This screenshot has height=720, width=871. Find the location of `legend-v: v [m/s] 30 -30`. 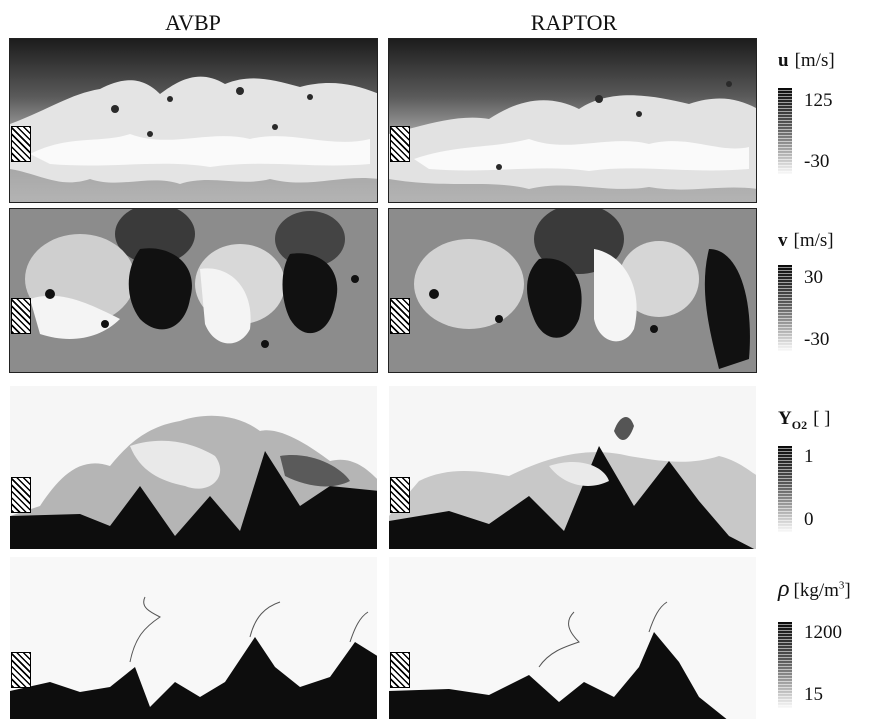

legend-v: v [m/s] 30 -30 is located at coordinates (824, 300).